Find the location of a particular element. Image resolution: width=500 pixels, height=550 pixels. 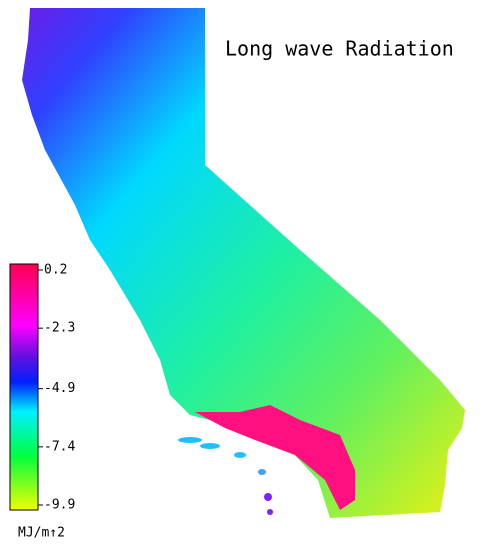

colorbar-tick-label: -4.9 is located at coordinates (59, 388).